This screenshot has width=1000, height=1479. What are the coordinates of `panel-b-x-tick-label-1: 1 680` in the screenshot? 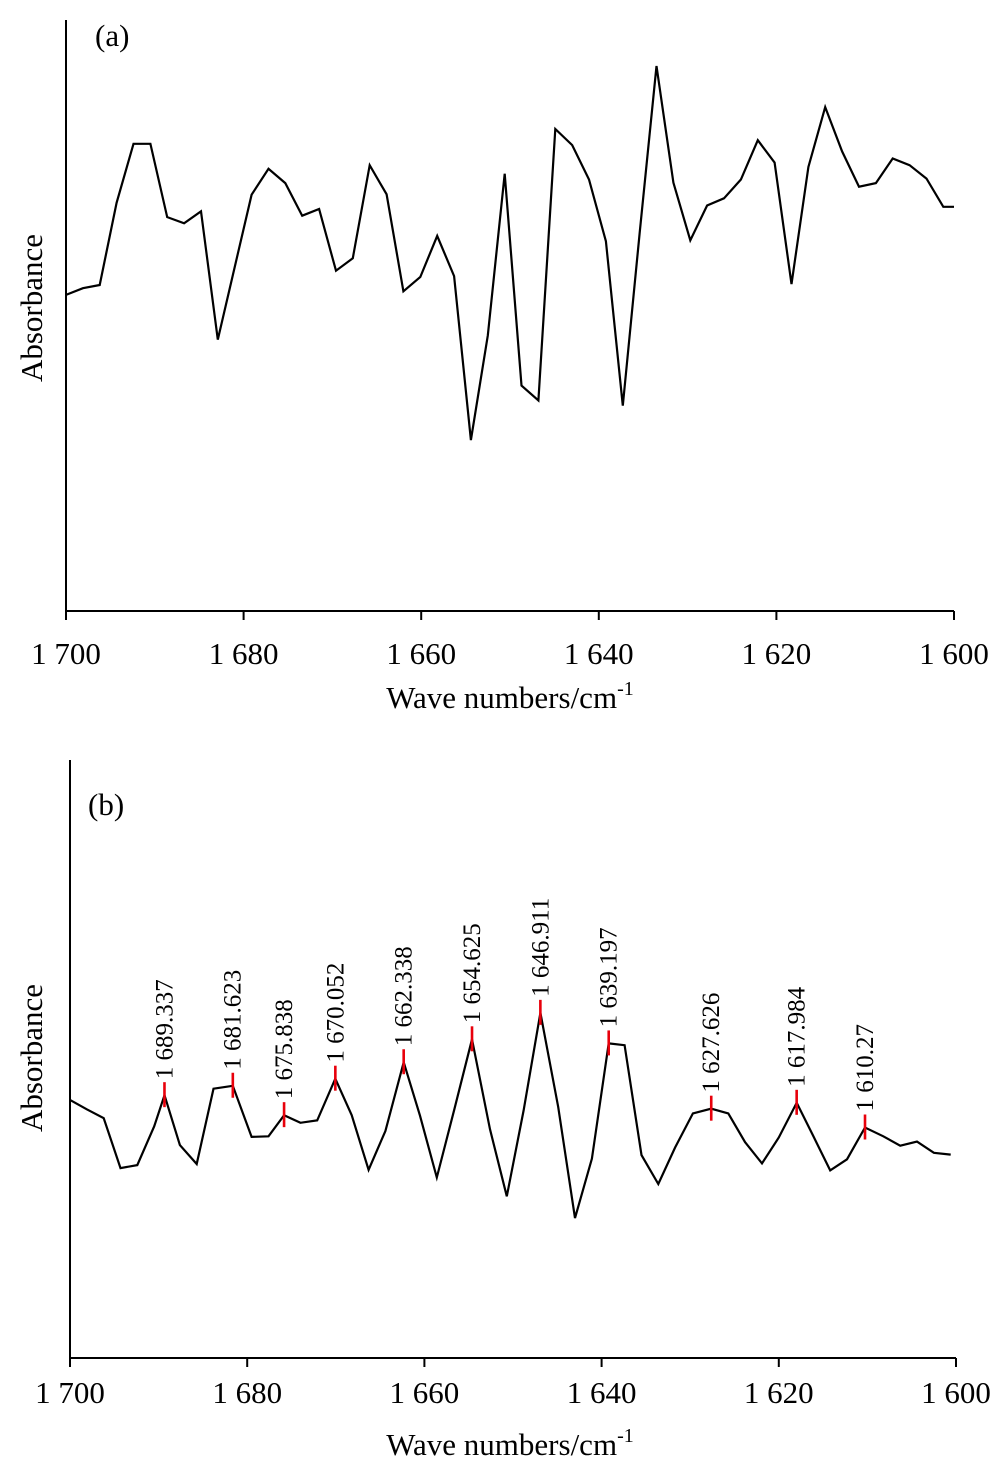 It's located at (247, 1392).